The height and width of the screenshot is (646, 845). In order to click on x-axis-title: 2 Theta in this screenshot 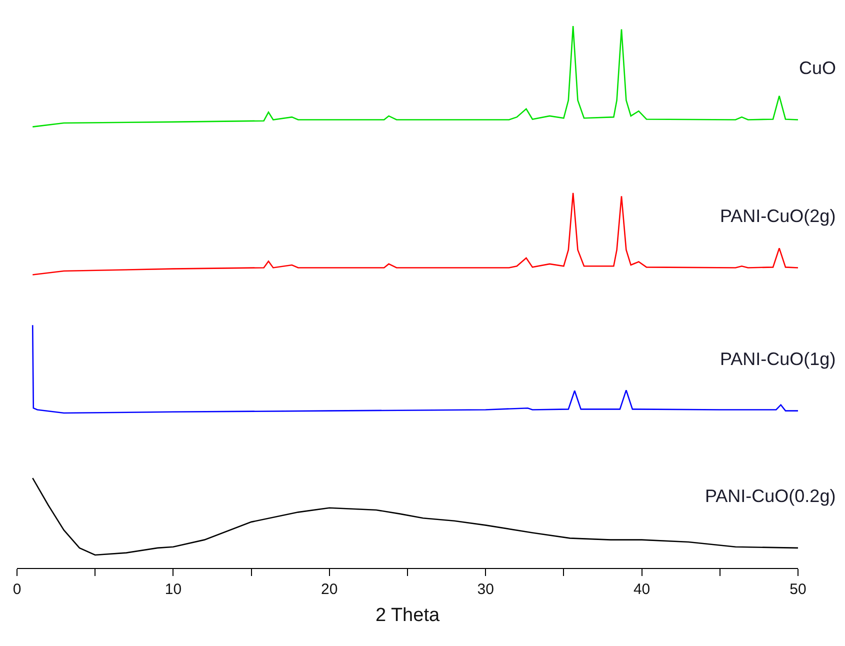, I will do `click(407, 615)`.